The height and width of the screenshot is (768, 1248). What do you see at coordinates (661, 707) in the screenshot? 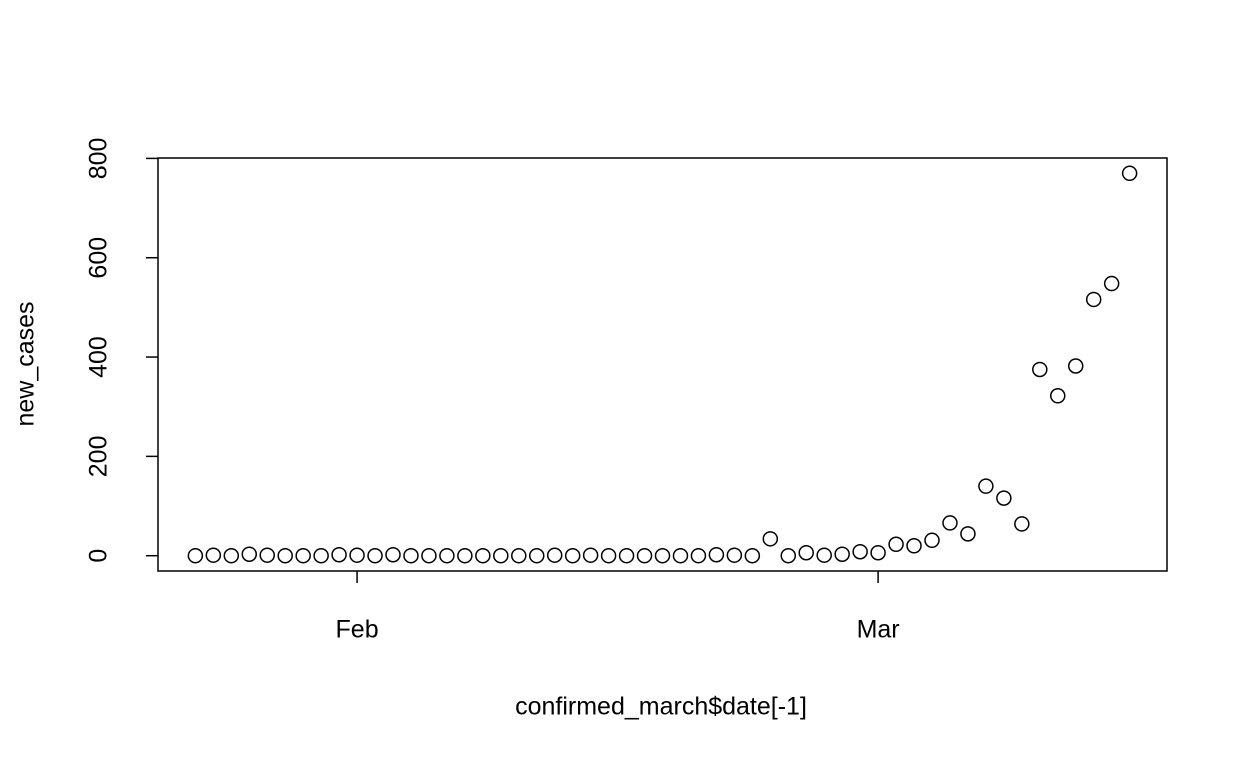
I see `x-axis-label: confirmed_march$date[-1]` at bounding box center [661, 707].